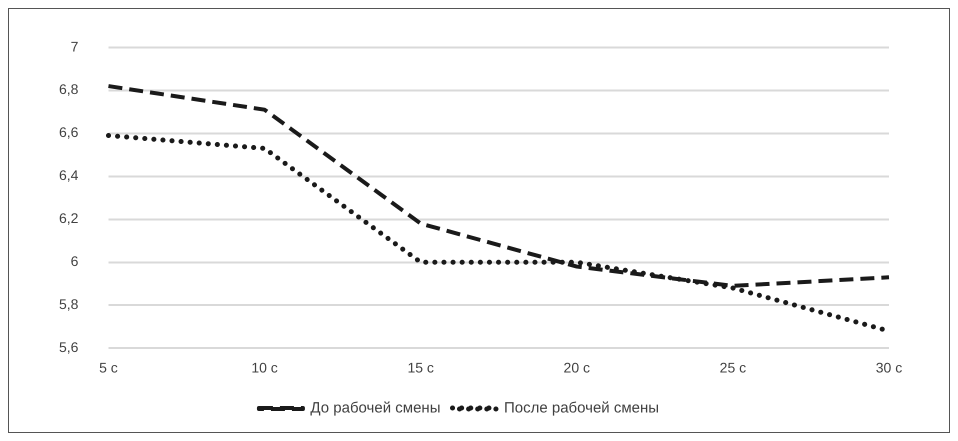  What do you see at coordinates (375, 408) in the screenshot?
I see `legend-label: До рабочей смены` at bounding box center [375, 408].